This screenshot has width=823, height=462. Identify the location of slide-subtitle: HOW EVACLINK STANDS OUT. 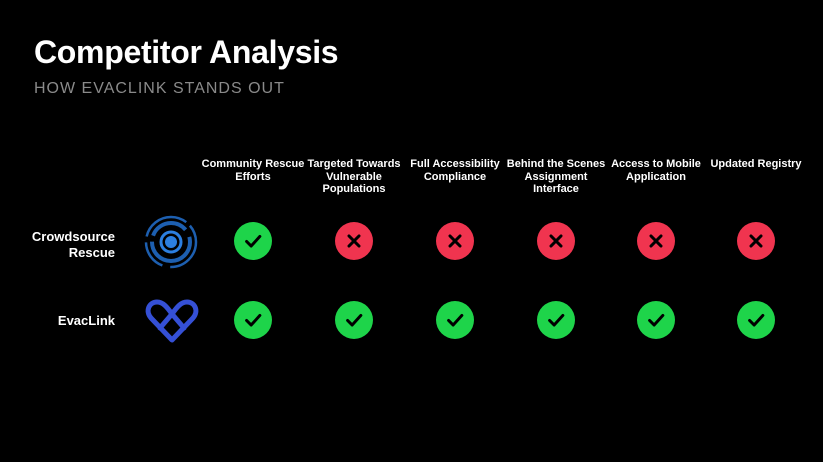
(159, 88).